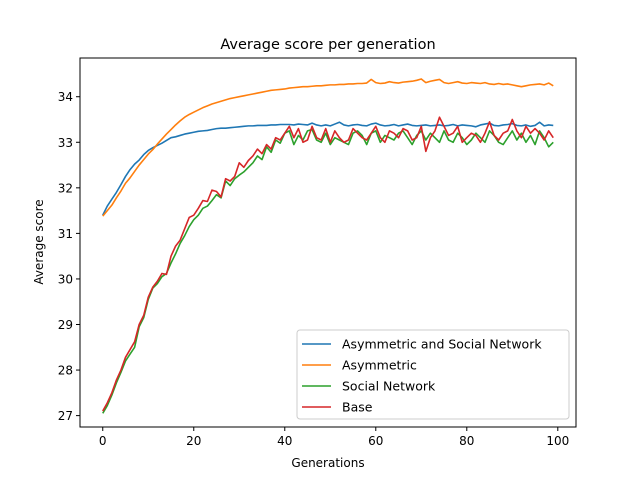 The image size is (640, 480). I want to click on y-axis: 27 28 29 30 31 32 33 34, so click(69, 256).